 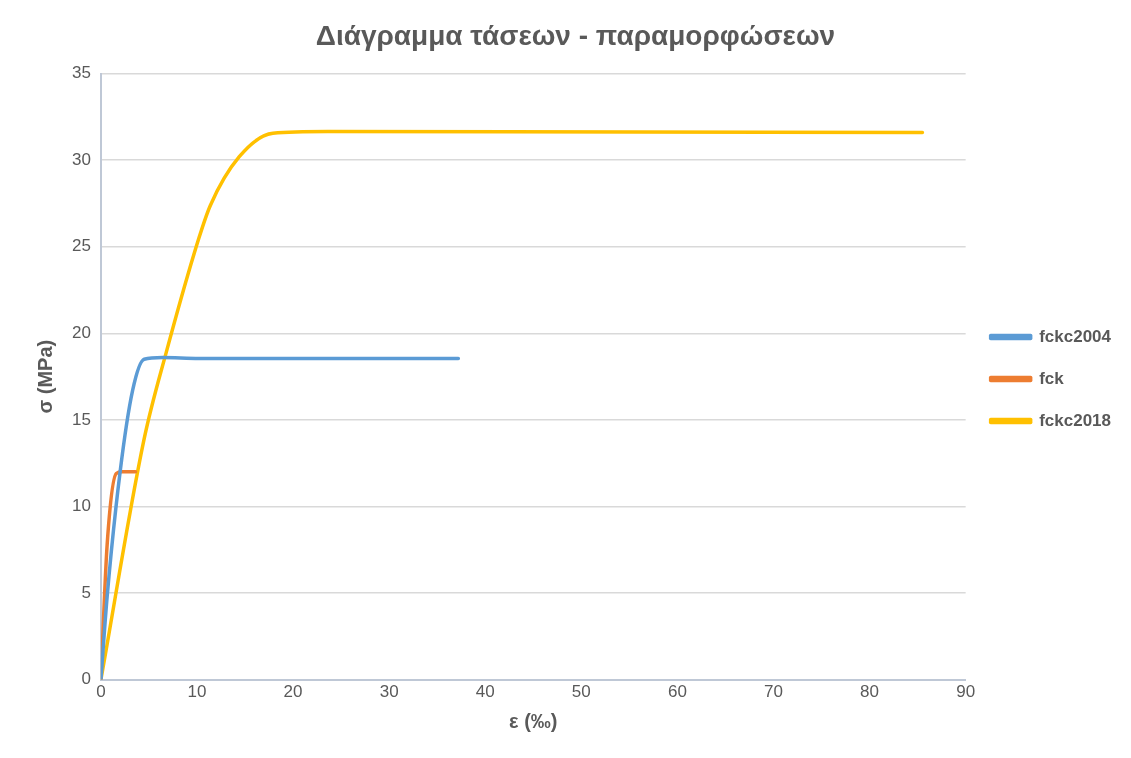 What do you see at coordinates (773, 692) in the screenshot?
I see `x-tick-label: 70` at bounding box center [773, 692].